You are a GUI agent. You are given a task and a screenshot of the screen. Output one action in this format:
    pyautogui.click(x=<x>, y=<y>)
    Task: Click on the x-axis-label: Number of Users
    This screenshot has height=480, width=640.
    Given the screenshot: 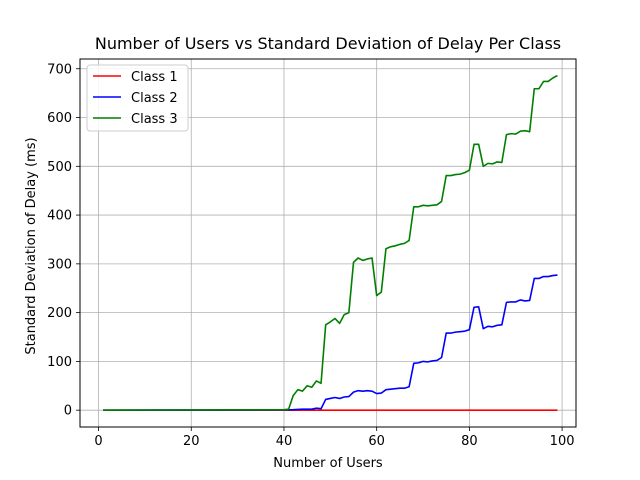 What is the action you would take?
    pyautogui.click(x=328, y=463)
    